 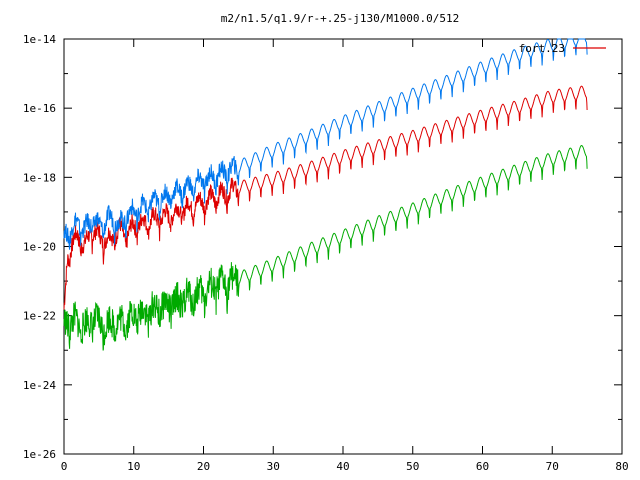 I want to click on x-tick-label: 30, so click(x=273, y=466).